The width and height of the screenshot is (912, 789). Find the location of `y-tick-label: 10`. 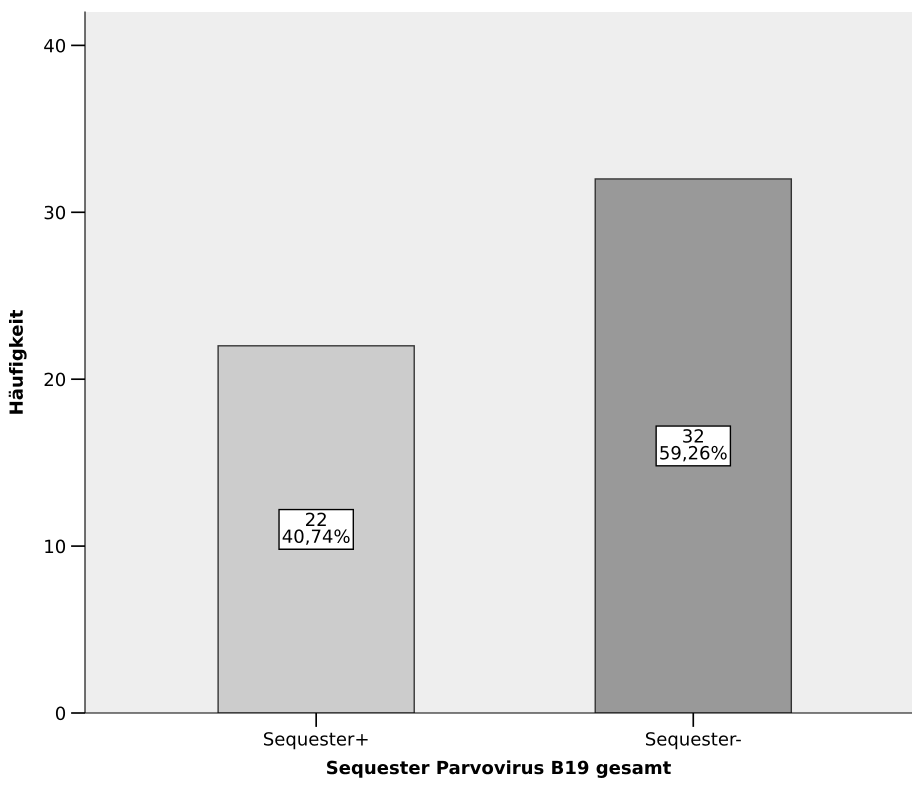

y-tick-label: 10 is located at coordinates (55, 547).